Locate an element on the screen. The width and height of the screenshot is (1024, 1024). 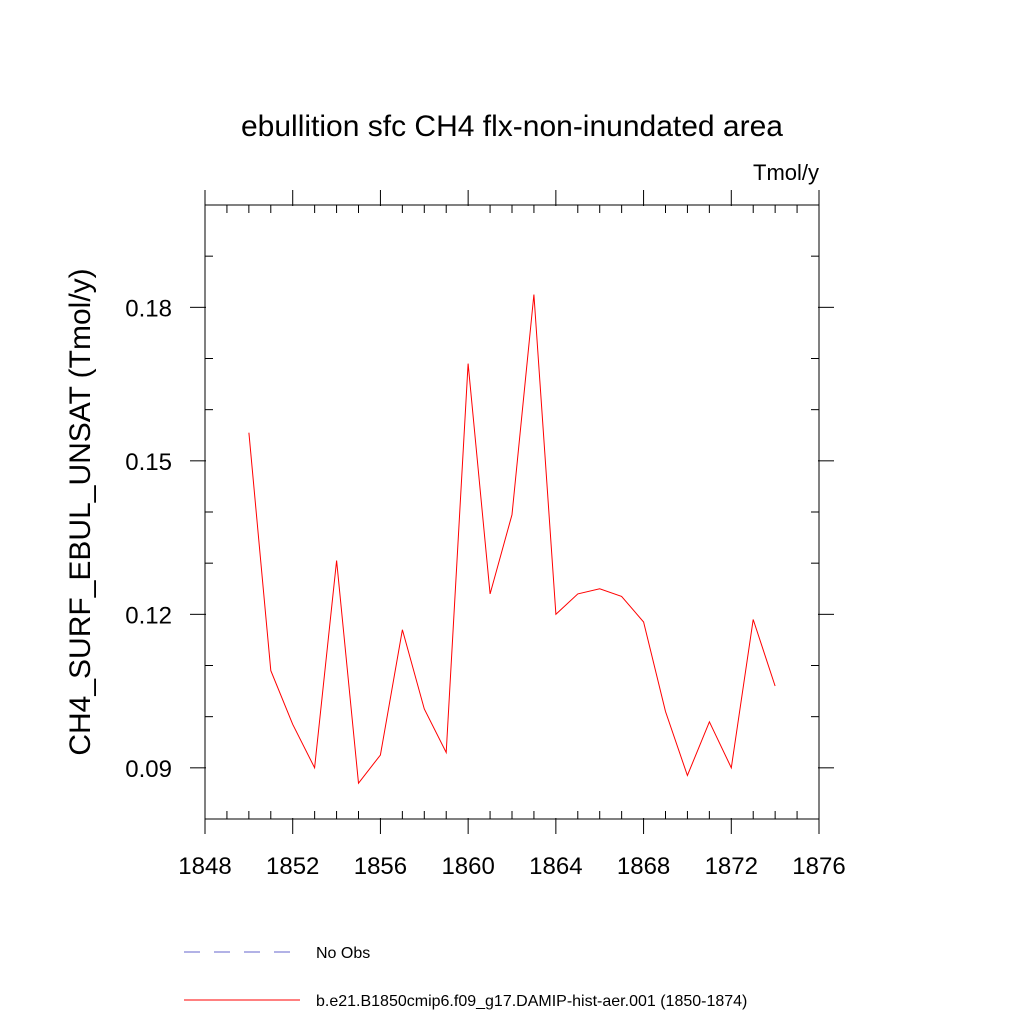
y-tick-label: 0.12 is located at coordinates (148, 615).